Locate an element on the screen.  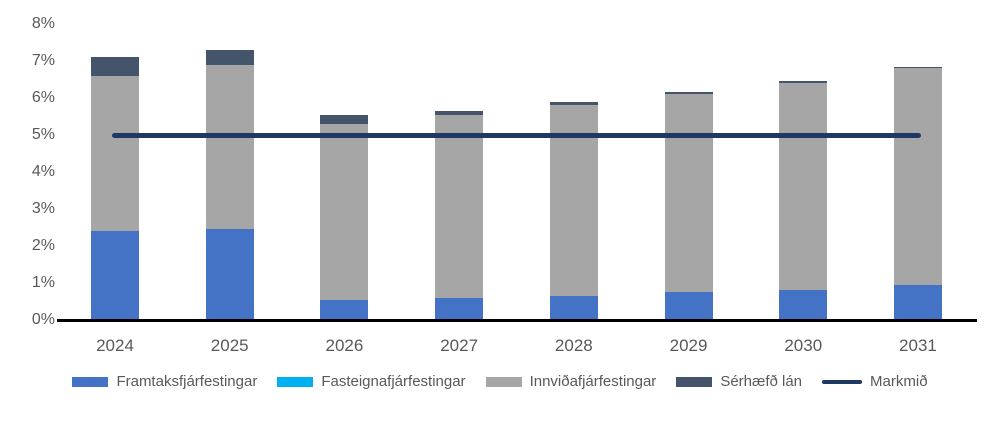
bar-segment-s-rh-f-l-n-2028 is located at coordinates (573, 103).